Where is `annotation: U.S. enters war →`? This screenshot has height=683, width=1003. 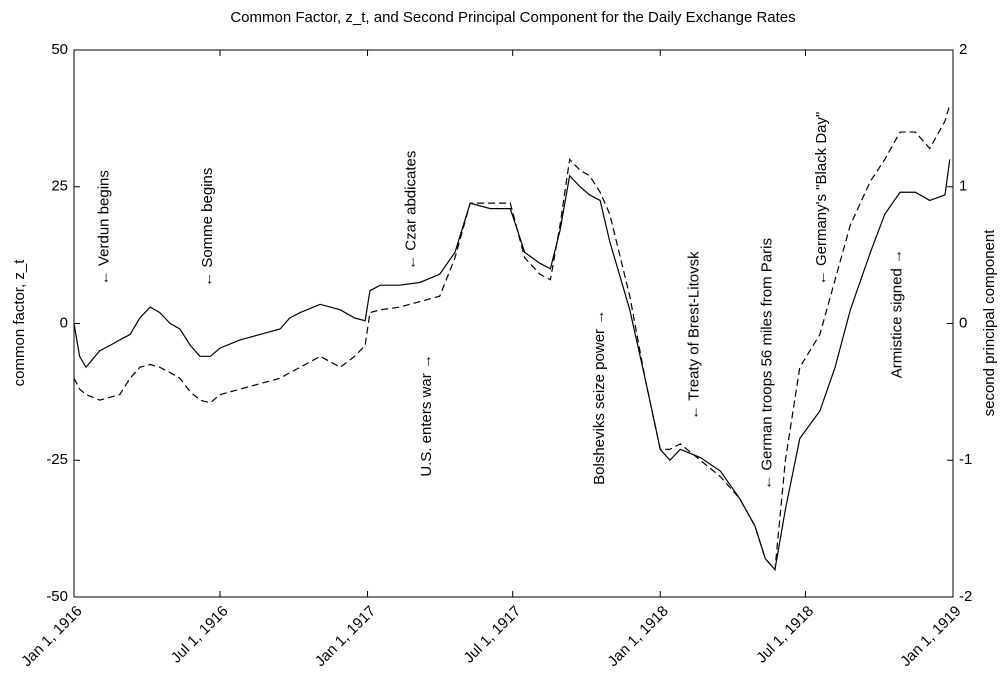 annotation: U.S. enters war → is located at coordinates (426, 415).